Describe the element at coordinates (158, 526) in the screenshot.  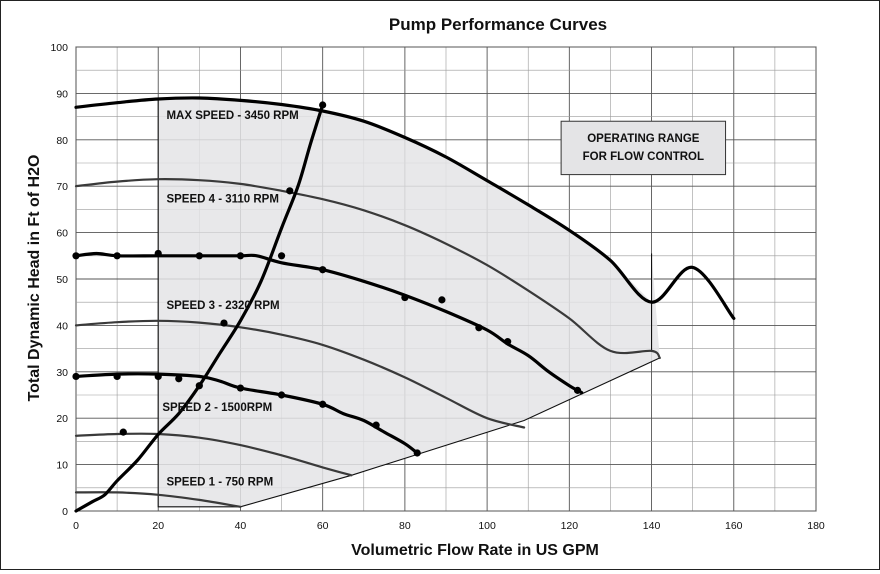
I see `x-tick-label: 20` at that location.